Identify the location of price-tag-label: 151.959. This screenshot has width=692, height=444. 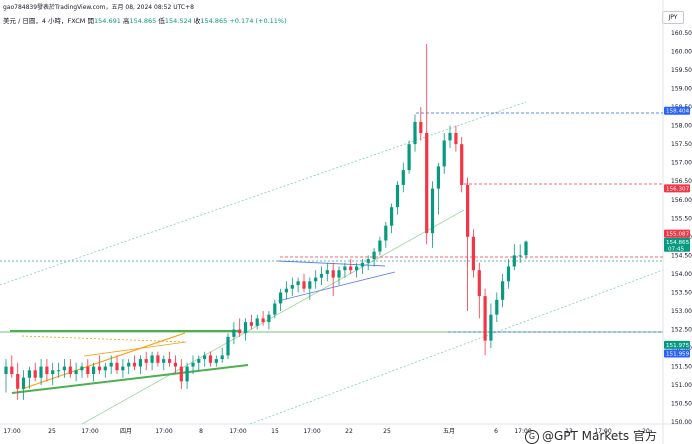
(678, 355).